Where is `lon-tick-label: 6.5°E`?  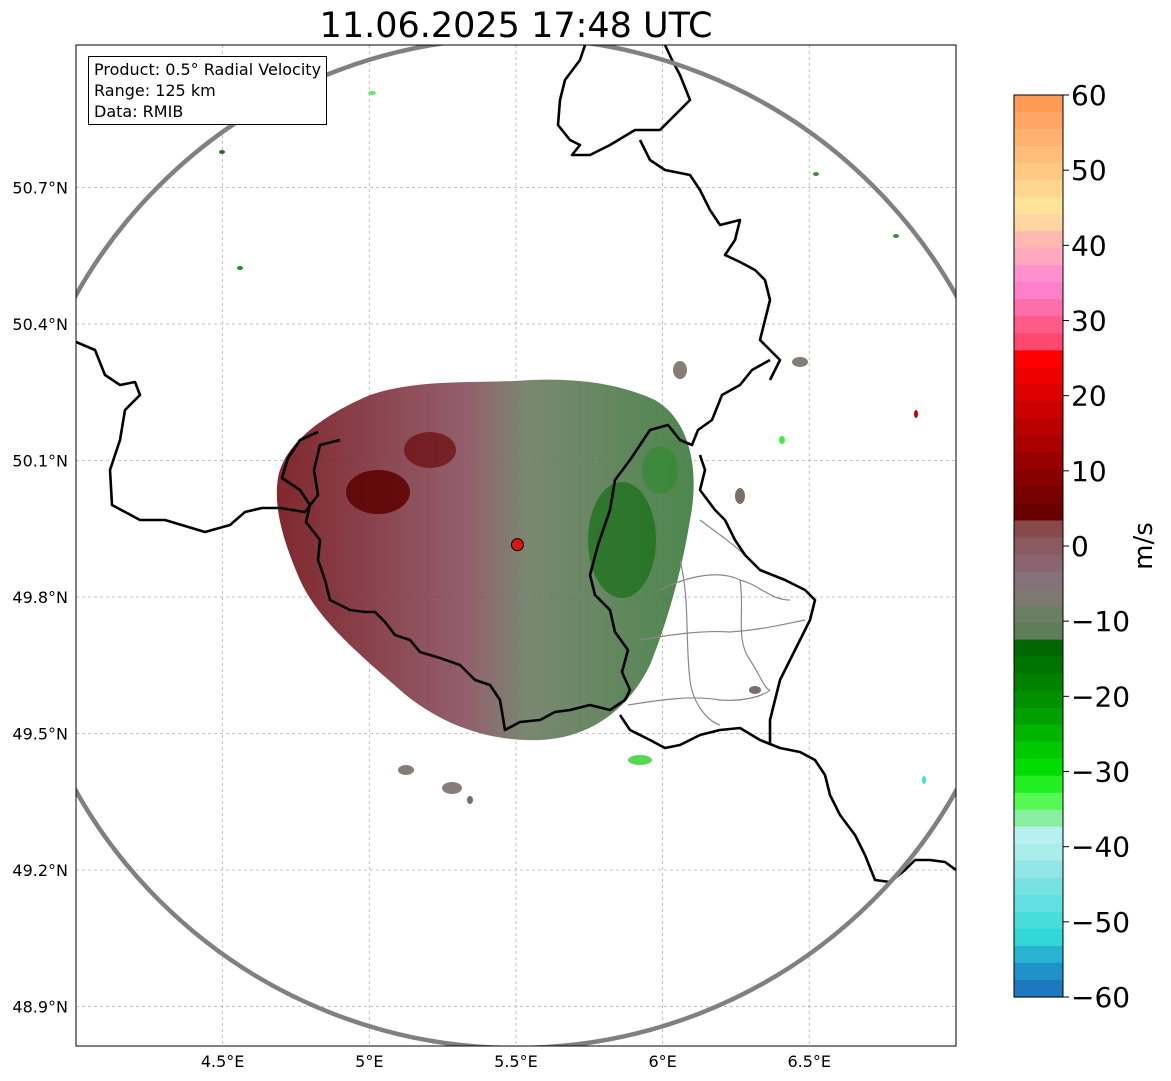 lon-tick-label: 6.5°E is located at coordinates (809, 1061).